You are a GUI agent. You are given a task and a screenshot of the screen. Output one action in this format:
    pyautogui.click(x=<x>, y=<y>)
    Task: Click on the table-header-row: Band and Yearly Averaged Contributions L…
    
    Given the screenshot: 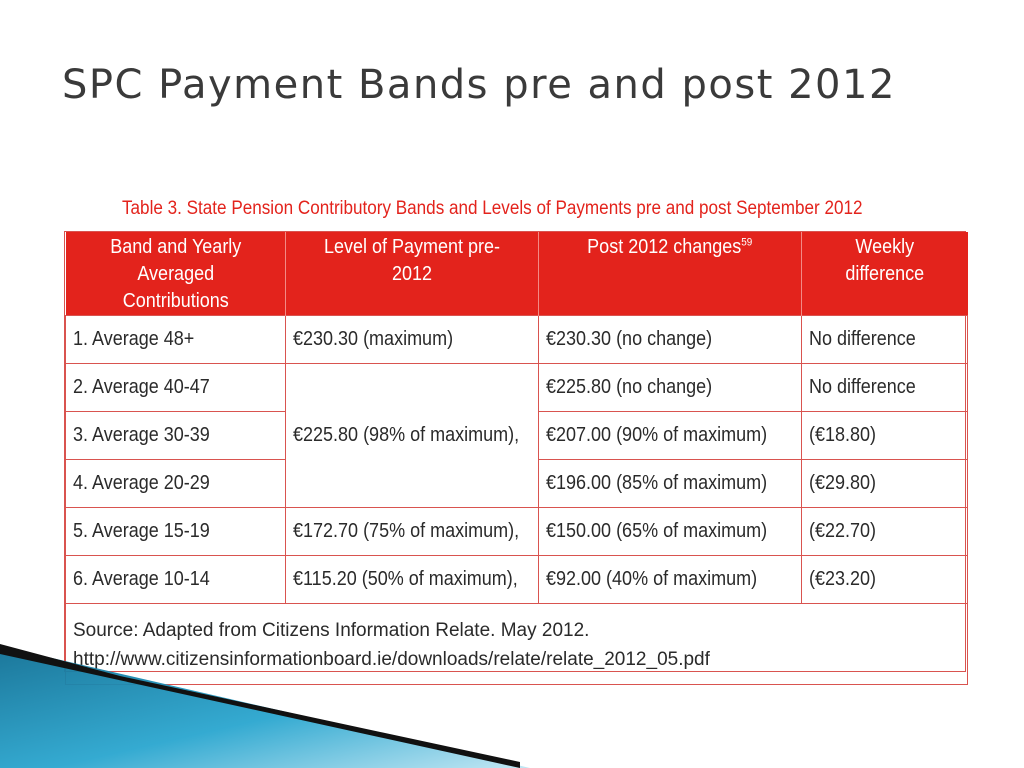 What is the action you would take?
    pyautogui.click(x=516, y=274)
    